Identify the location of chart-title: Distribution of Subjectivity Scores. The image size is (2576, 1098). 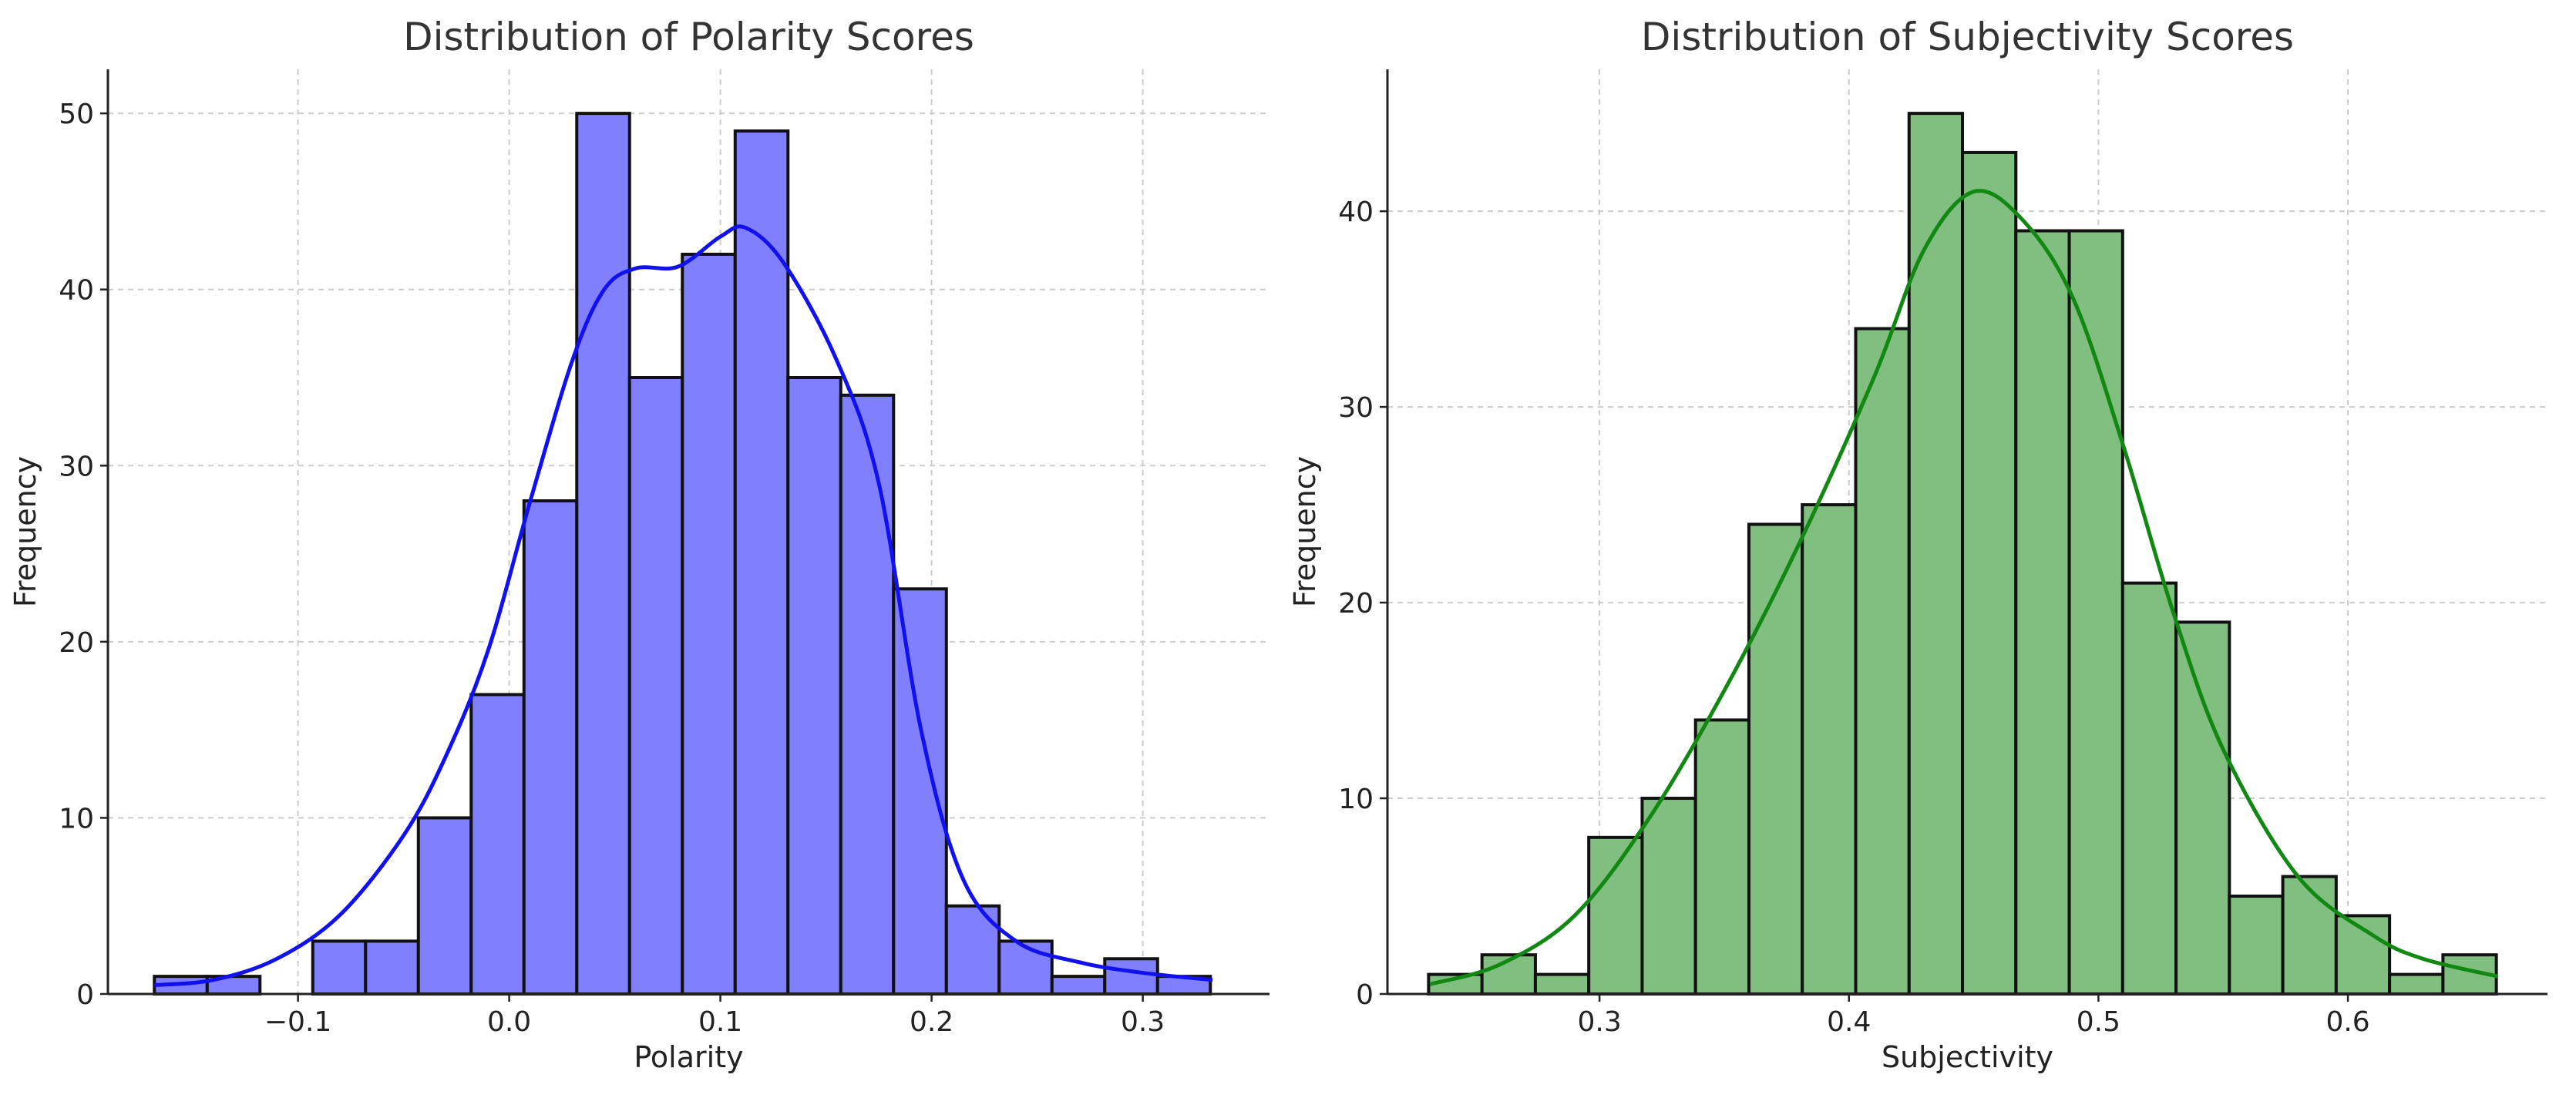
(1967, 37).